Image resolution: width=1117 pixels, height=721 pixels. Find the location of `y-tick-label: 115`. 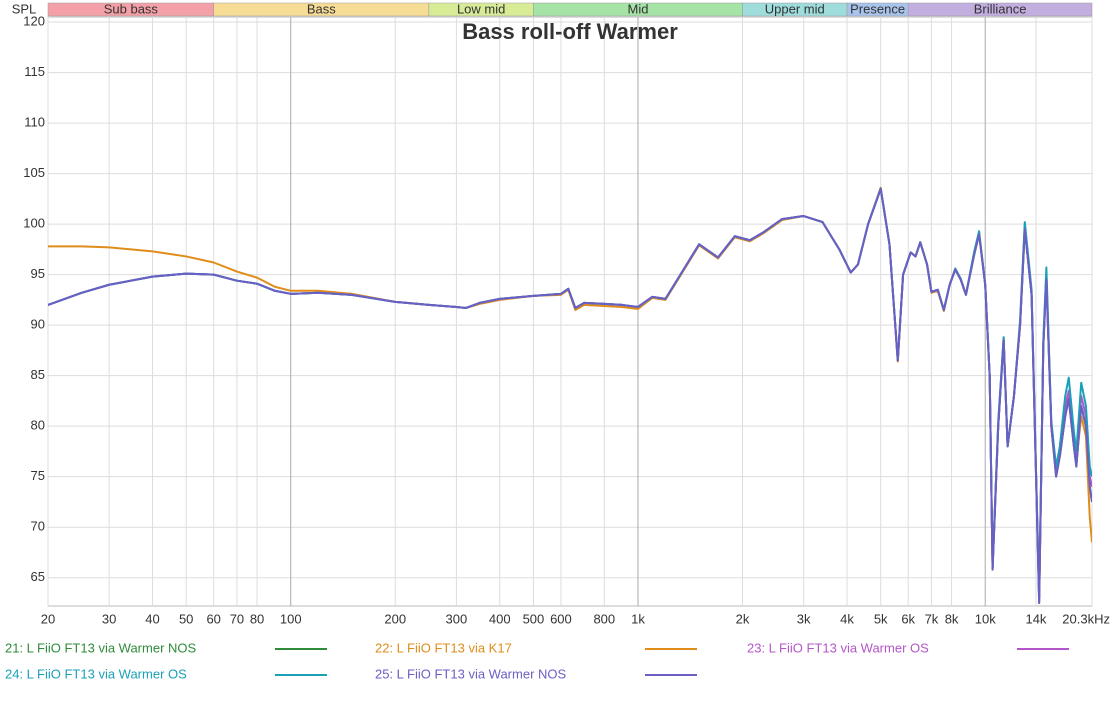

y-tick-label: 115 is located at coordinates (34, 71).